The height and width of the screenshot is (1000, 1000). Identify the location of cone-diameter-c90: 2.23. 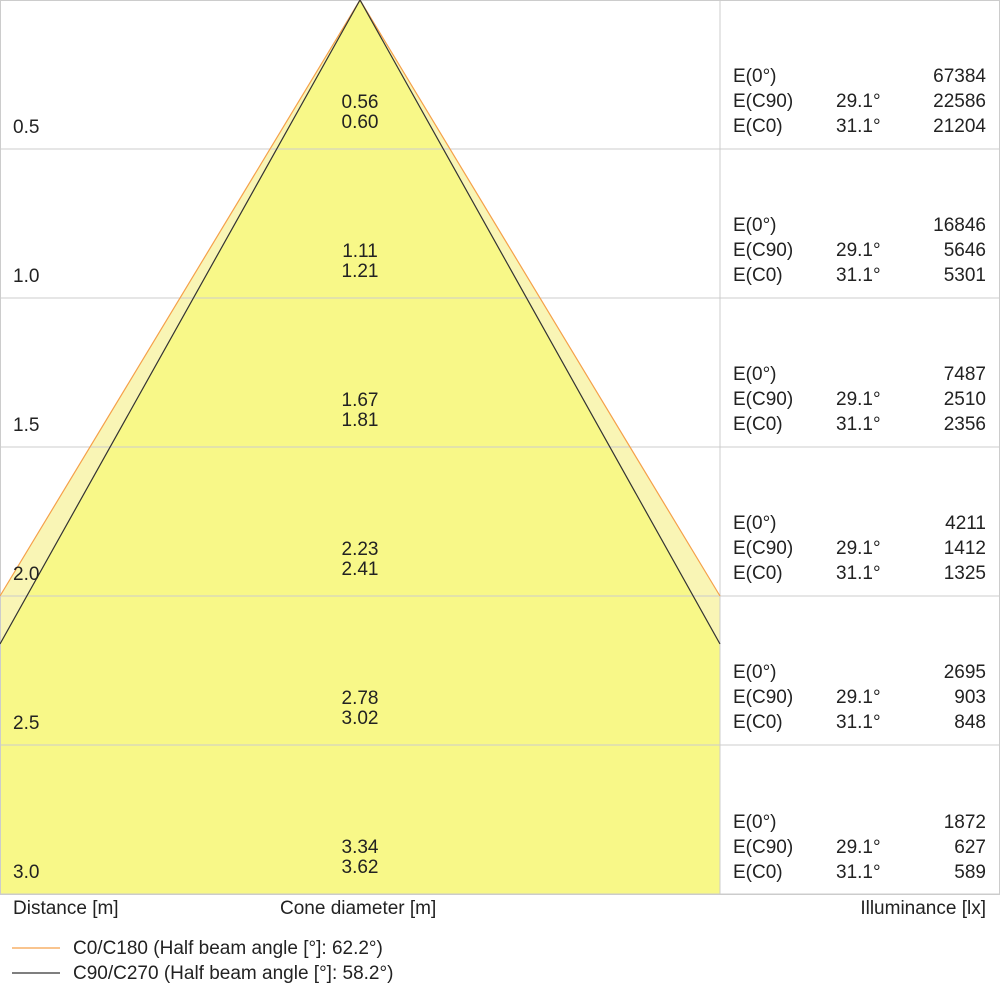
(360, 549).